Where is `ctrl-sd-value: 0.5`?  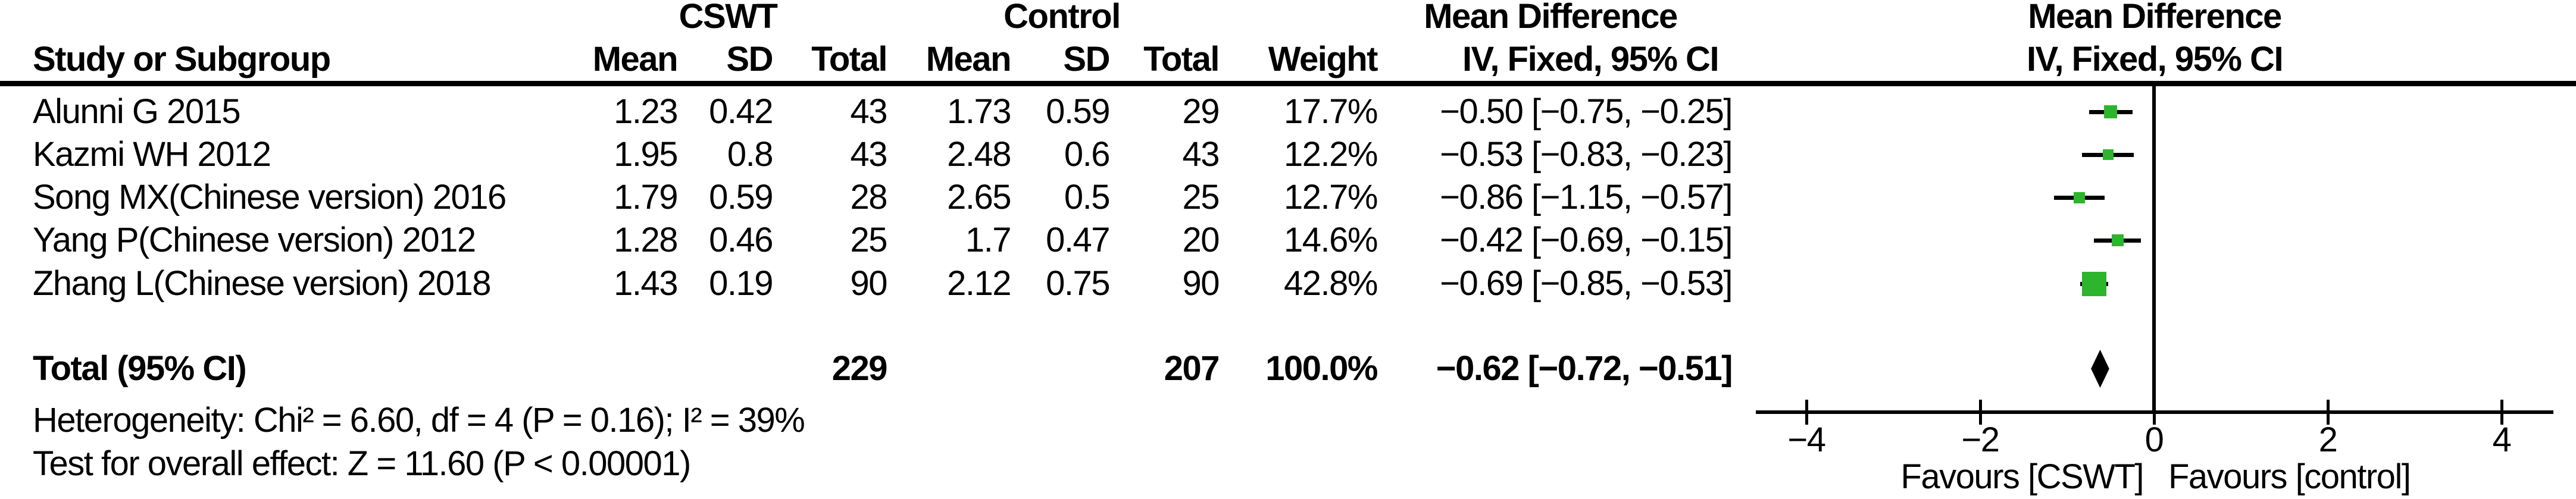
ctrl-sd-value: 0.5 is located at coordinates (1087, 197).